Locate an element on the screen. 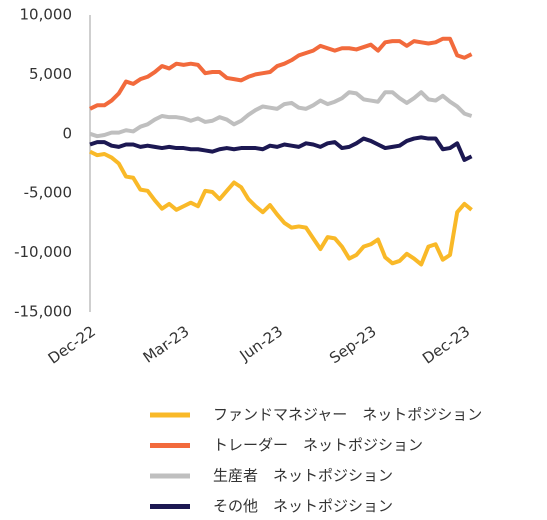  y-tick-label: -15,000 is located at coordinates (43, 312).